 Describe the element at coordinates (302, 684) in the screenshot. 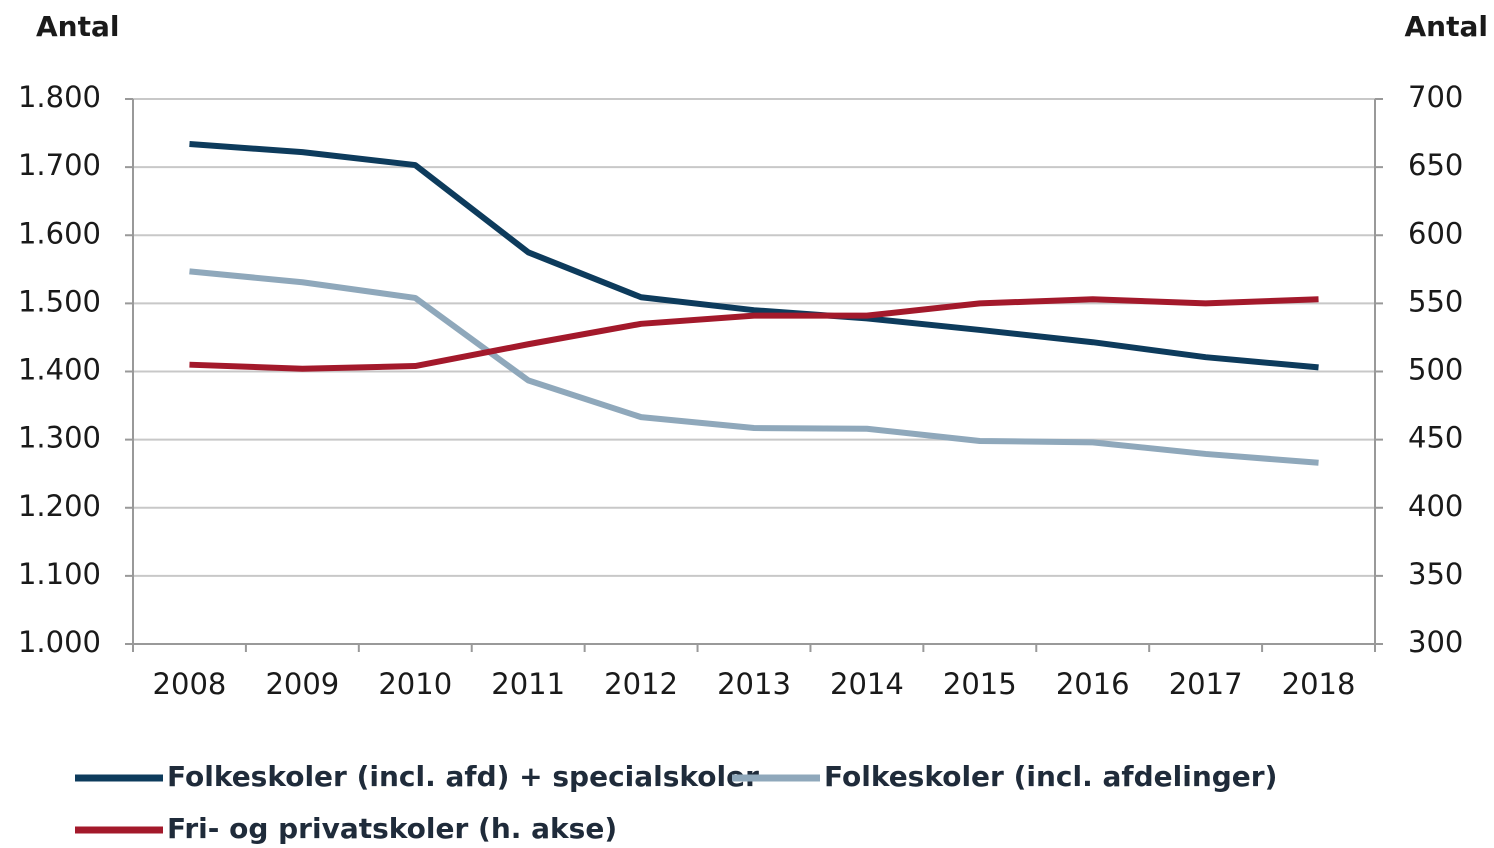

I see `x-tick-label: 2009` at that location.